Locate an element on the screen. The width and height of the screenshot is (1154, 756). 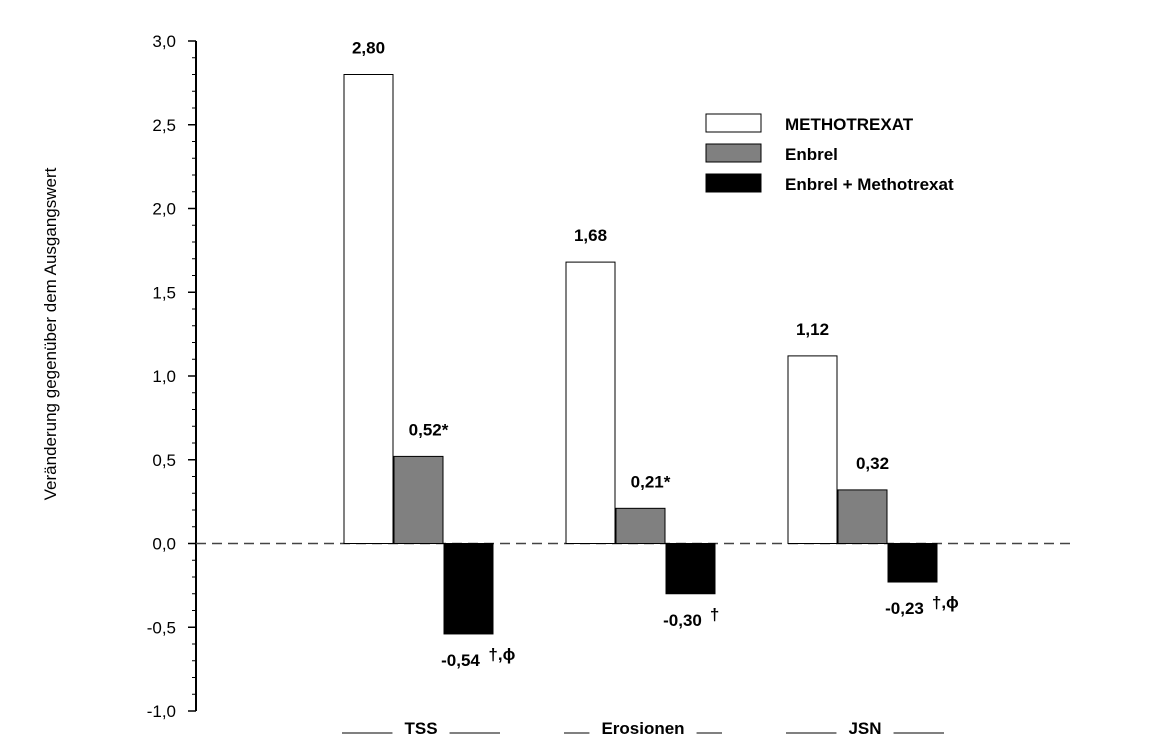
legend-label: METHOTREXAT is located at coordinates (849, 124).